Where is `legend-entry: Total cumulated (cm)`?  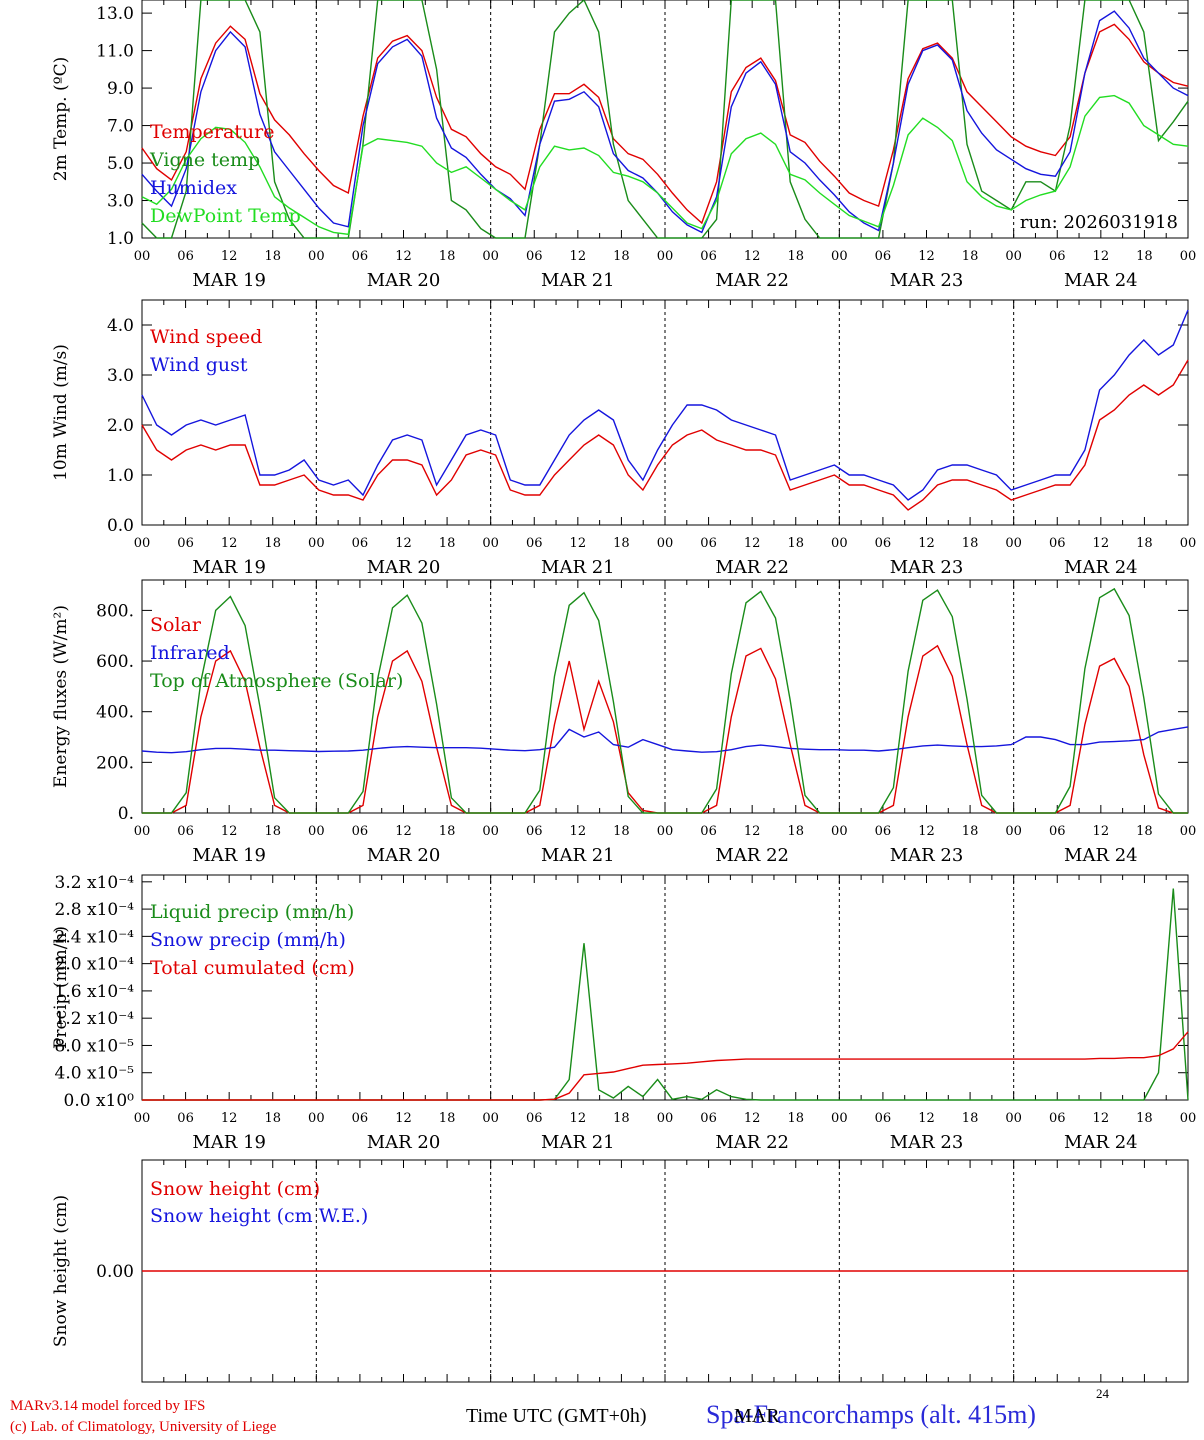
legend-entry: Total cumulated (cm) is located at coordinates (252, 968).